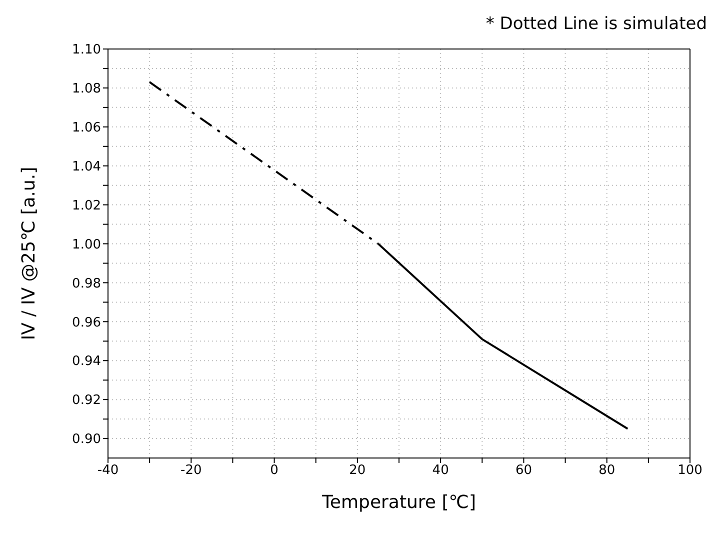 This screenshot has width=721, height=550. I want to click on x-tick-label: 80, so click(607, 470).